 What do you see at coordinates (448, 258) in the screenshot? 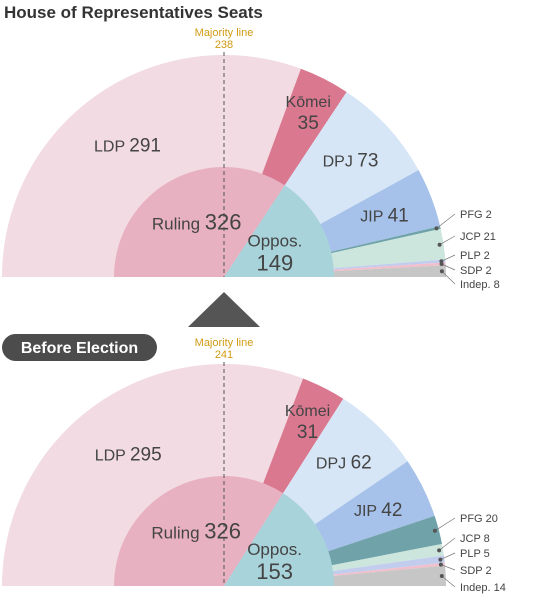
I see `after-leader-plp` at bounding box center [448, 258].